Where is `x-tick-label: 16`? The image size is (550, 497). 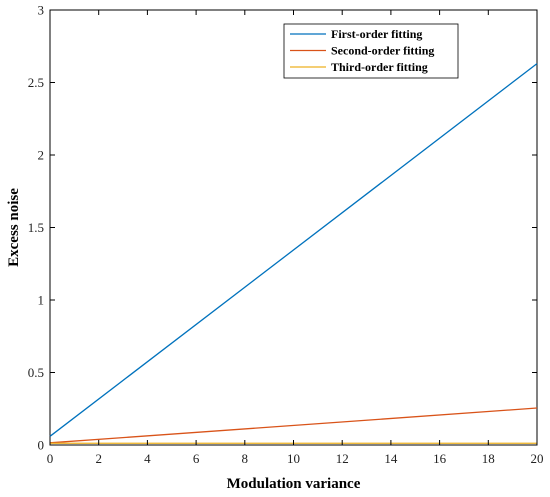
x-tick-label: 16 is located at coordinates (440, 458).